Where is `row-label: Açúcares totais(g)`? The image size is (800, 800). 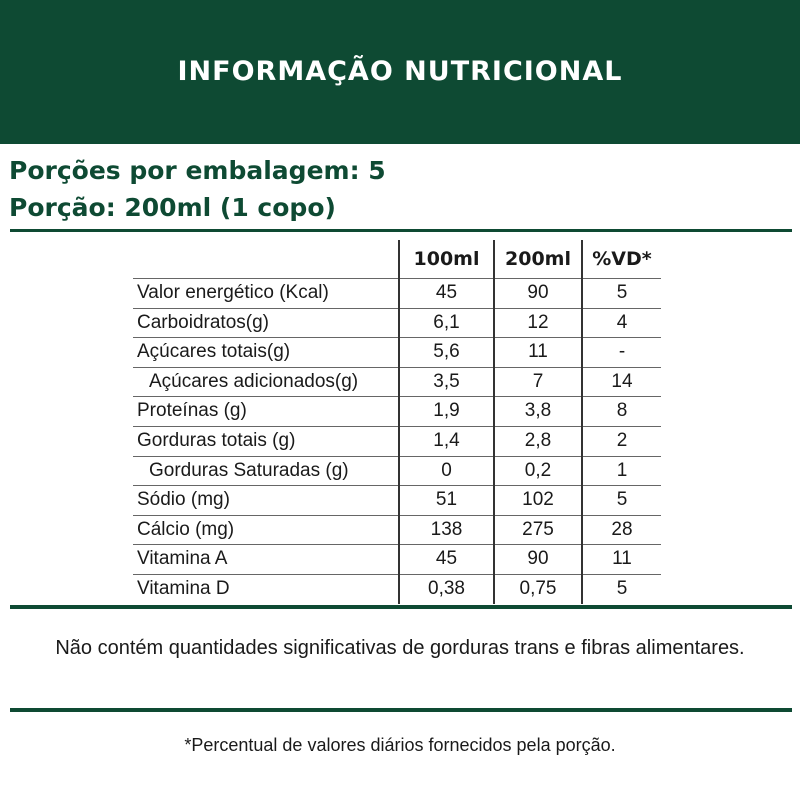 row-label: Açúcares totais(g) is located at coordinates (266, 352).